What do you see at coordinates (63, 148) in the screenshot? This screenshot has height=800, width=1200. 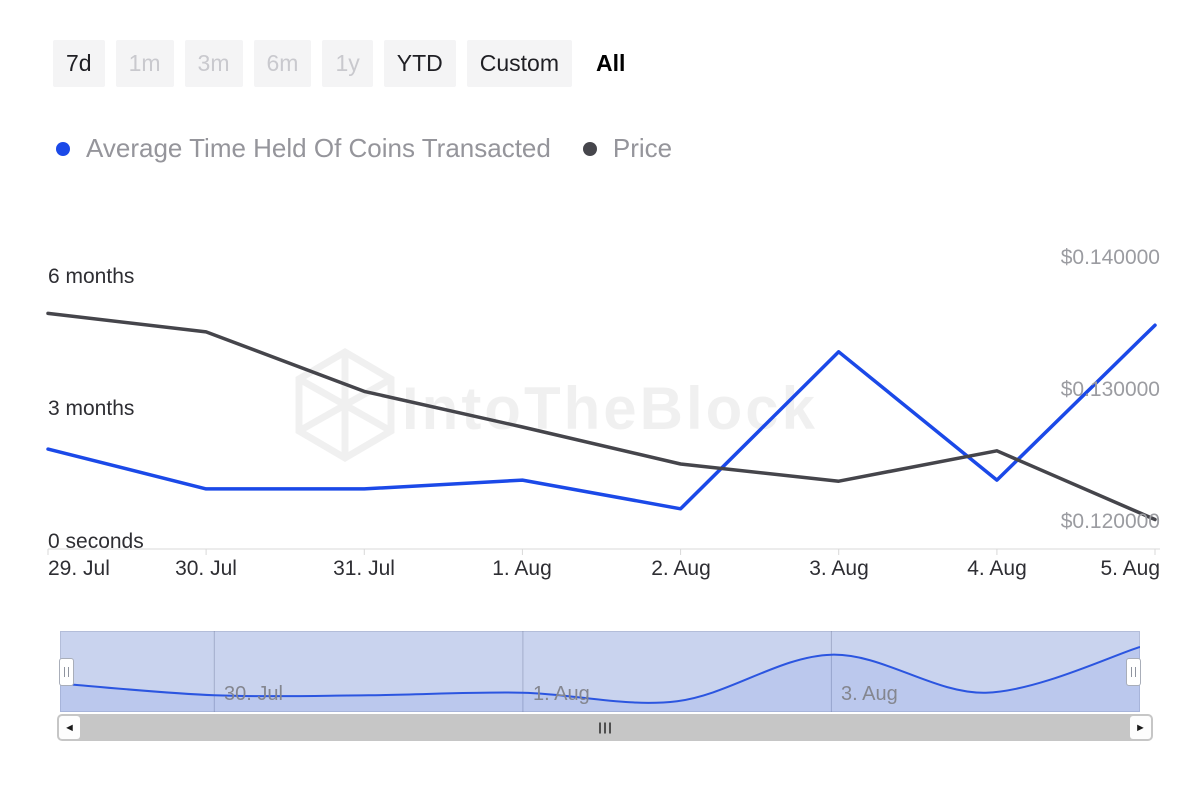 I see `legend-marker-blue-icon` at bounding box center [63, 148].